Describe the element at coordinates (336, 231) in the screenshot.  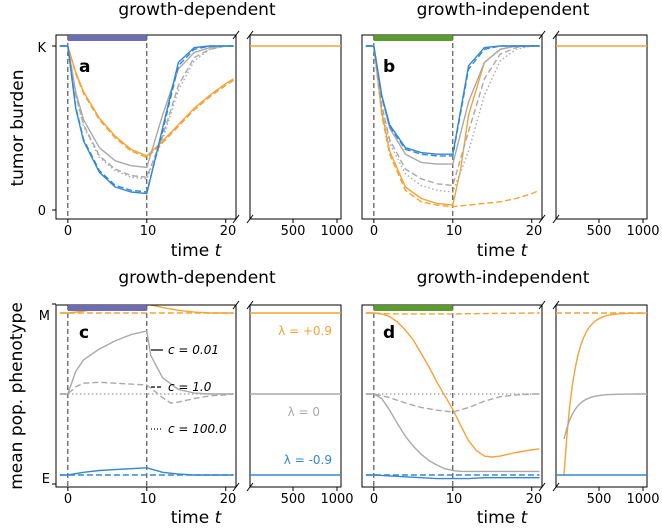
I see `panel-a-xtick-1000: 1000` at that location.